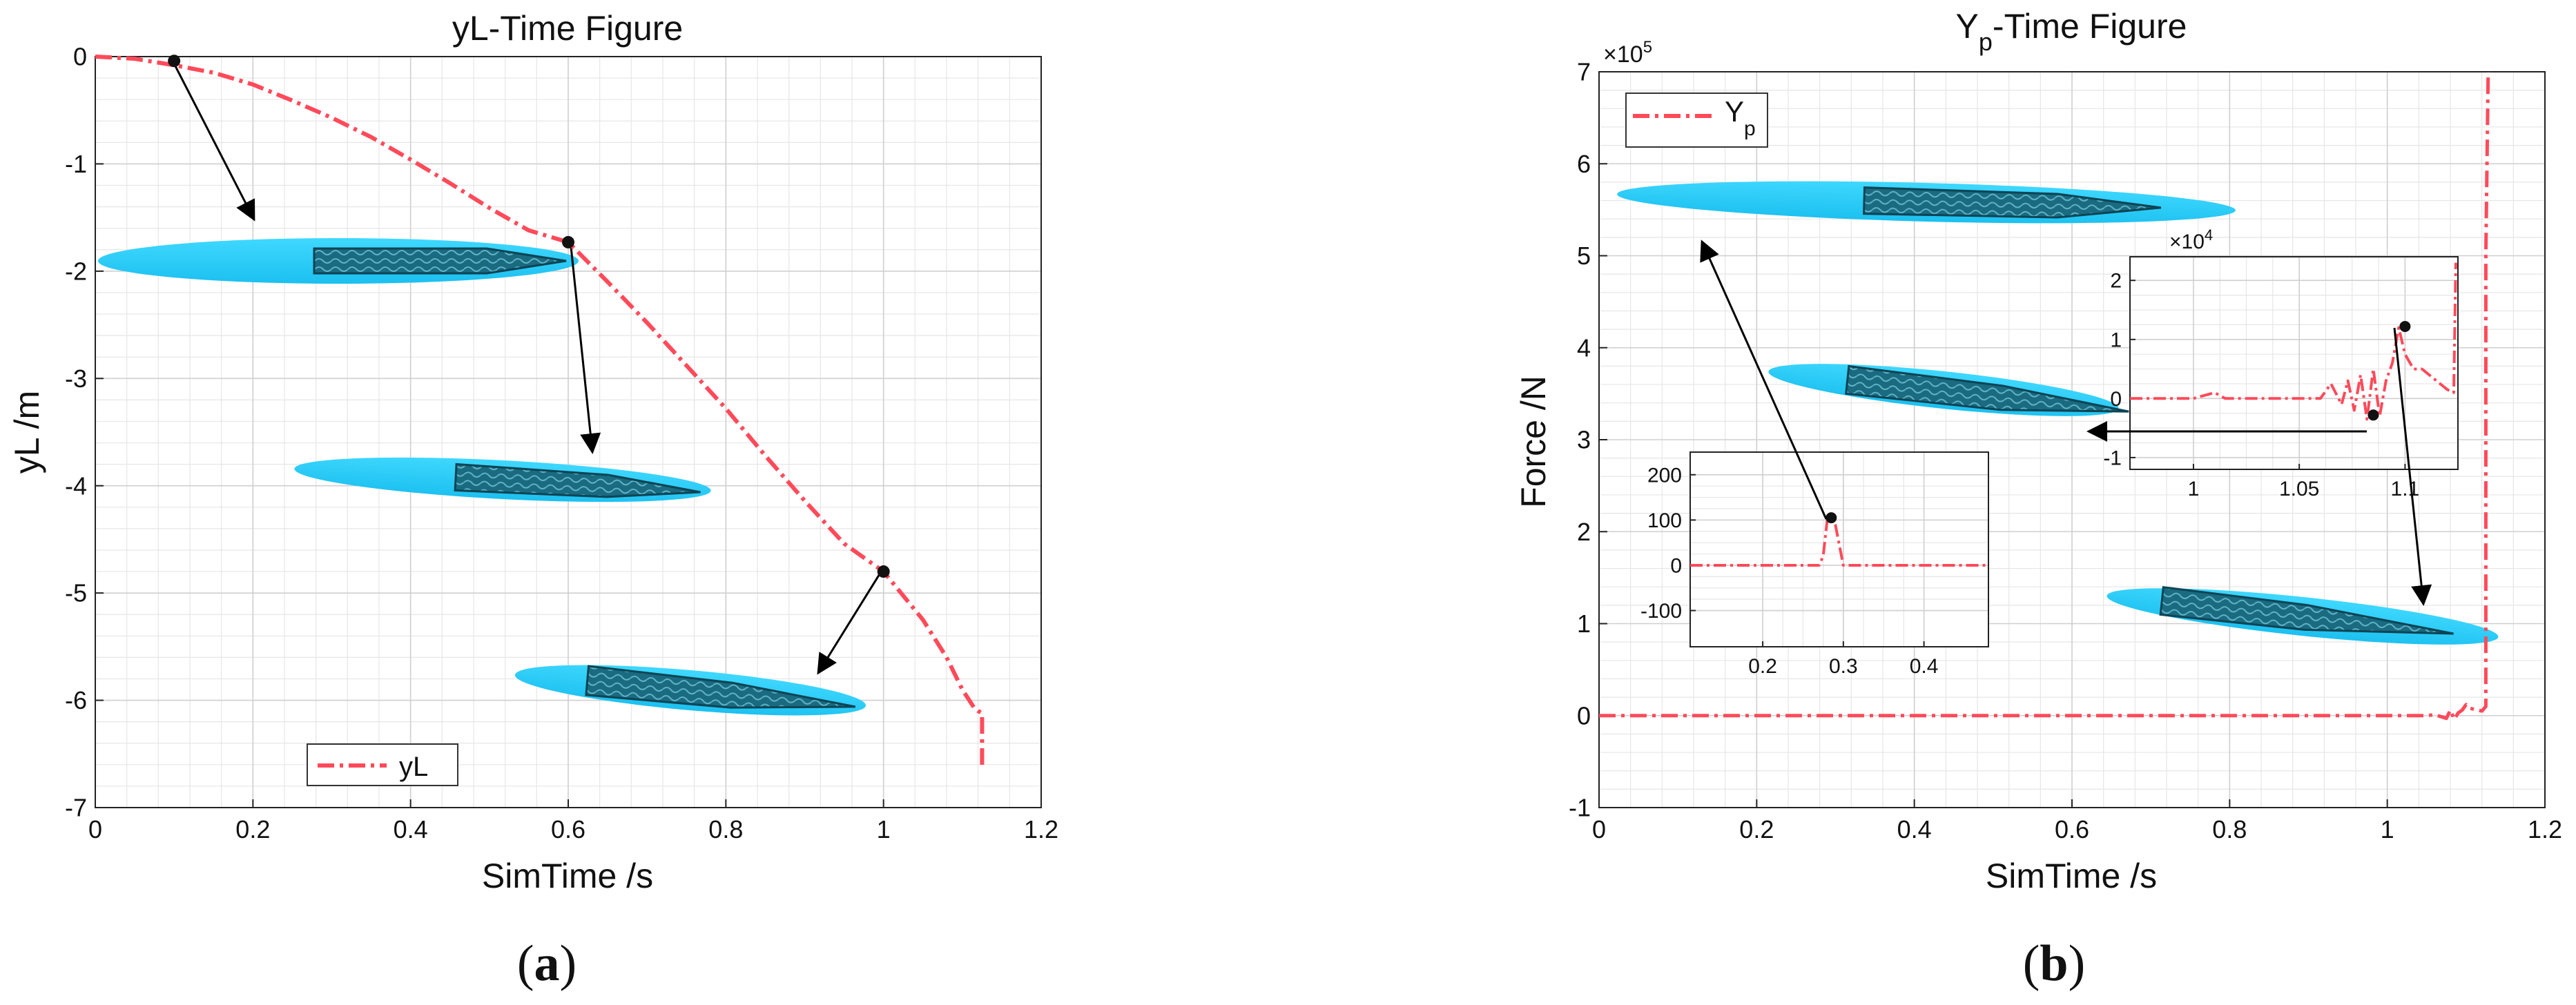  What do you see at coordinates (2071, 31) in the screenshot?
I see `chart-title: Yp-Time Figure` at bounding box center [2071, 31].